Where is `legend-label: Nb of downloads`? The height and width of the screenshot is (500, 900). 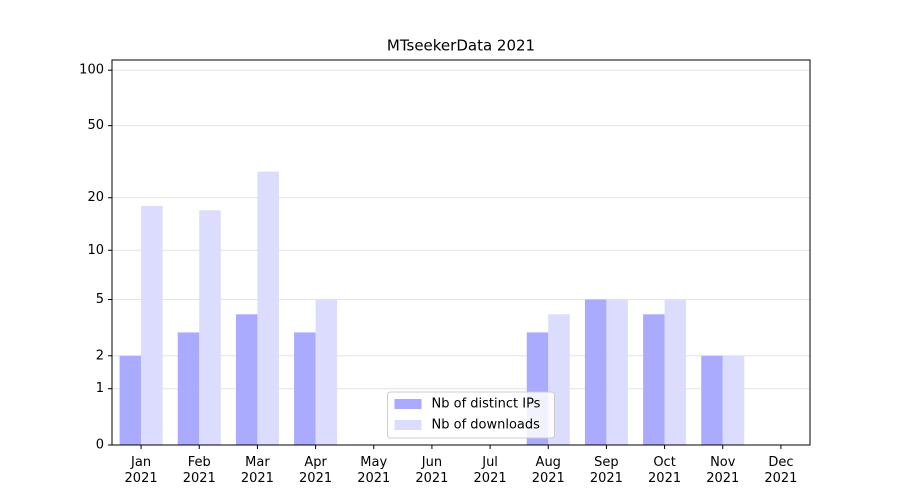
legend-label: Nb of downloads is located at coordinates (486, 425).